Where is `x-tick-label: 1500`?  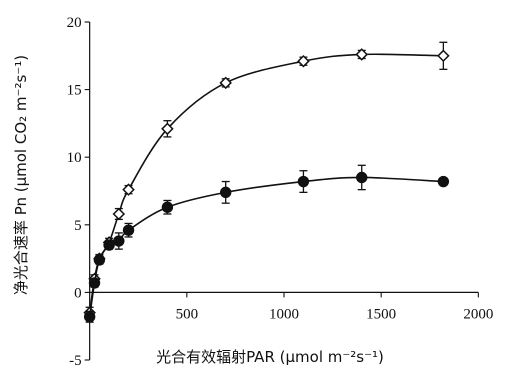
x-tick-label: 1500 is located at coordinates (381, 314).